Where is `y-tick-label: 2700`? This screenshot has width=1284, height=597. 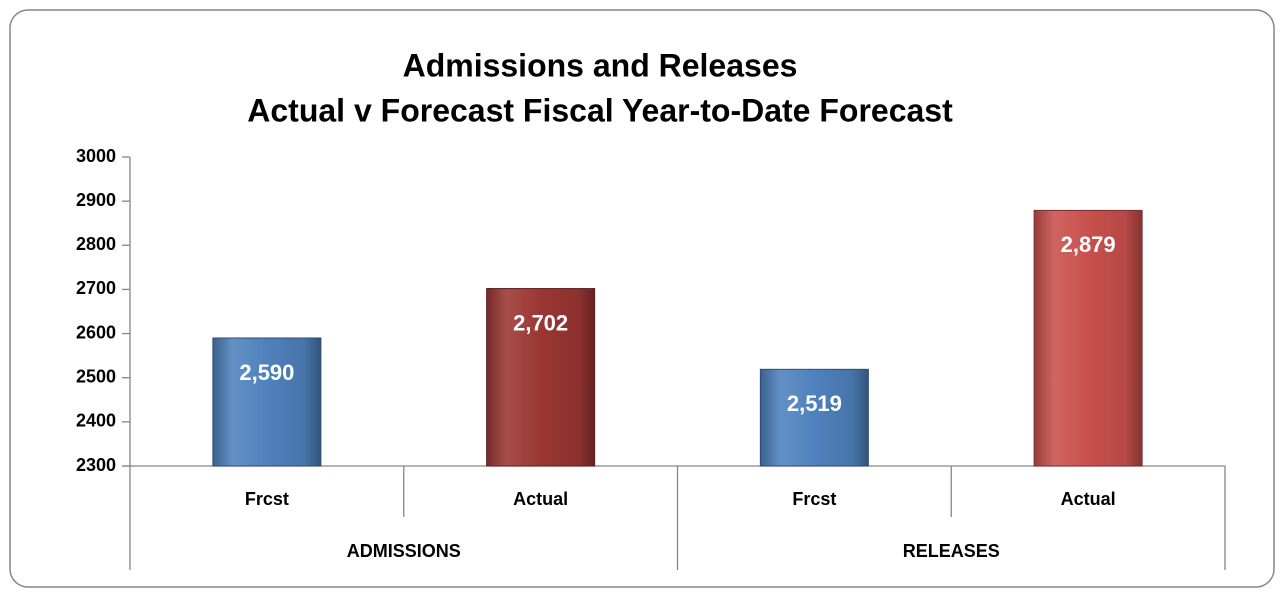
y-tick-label: 2700 is located at coordinates (96, 288).